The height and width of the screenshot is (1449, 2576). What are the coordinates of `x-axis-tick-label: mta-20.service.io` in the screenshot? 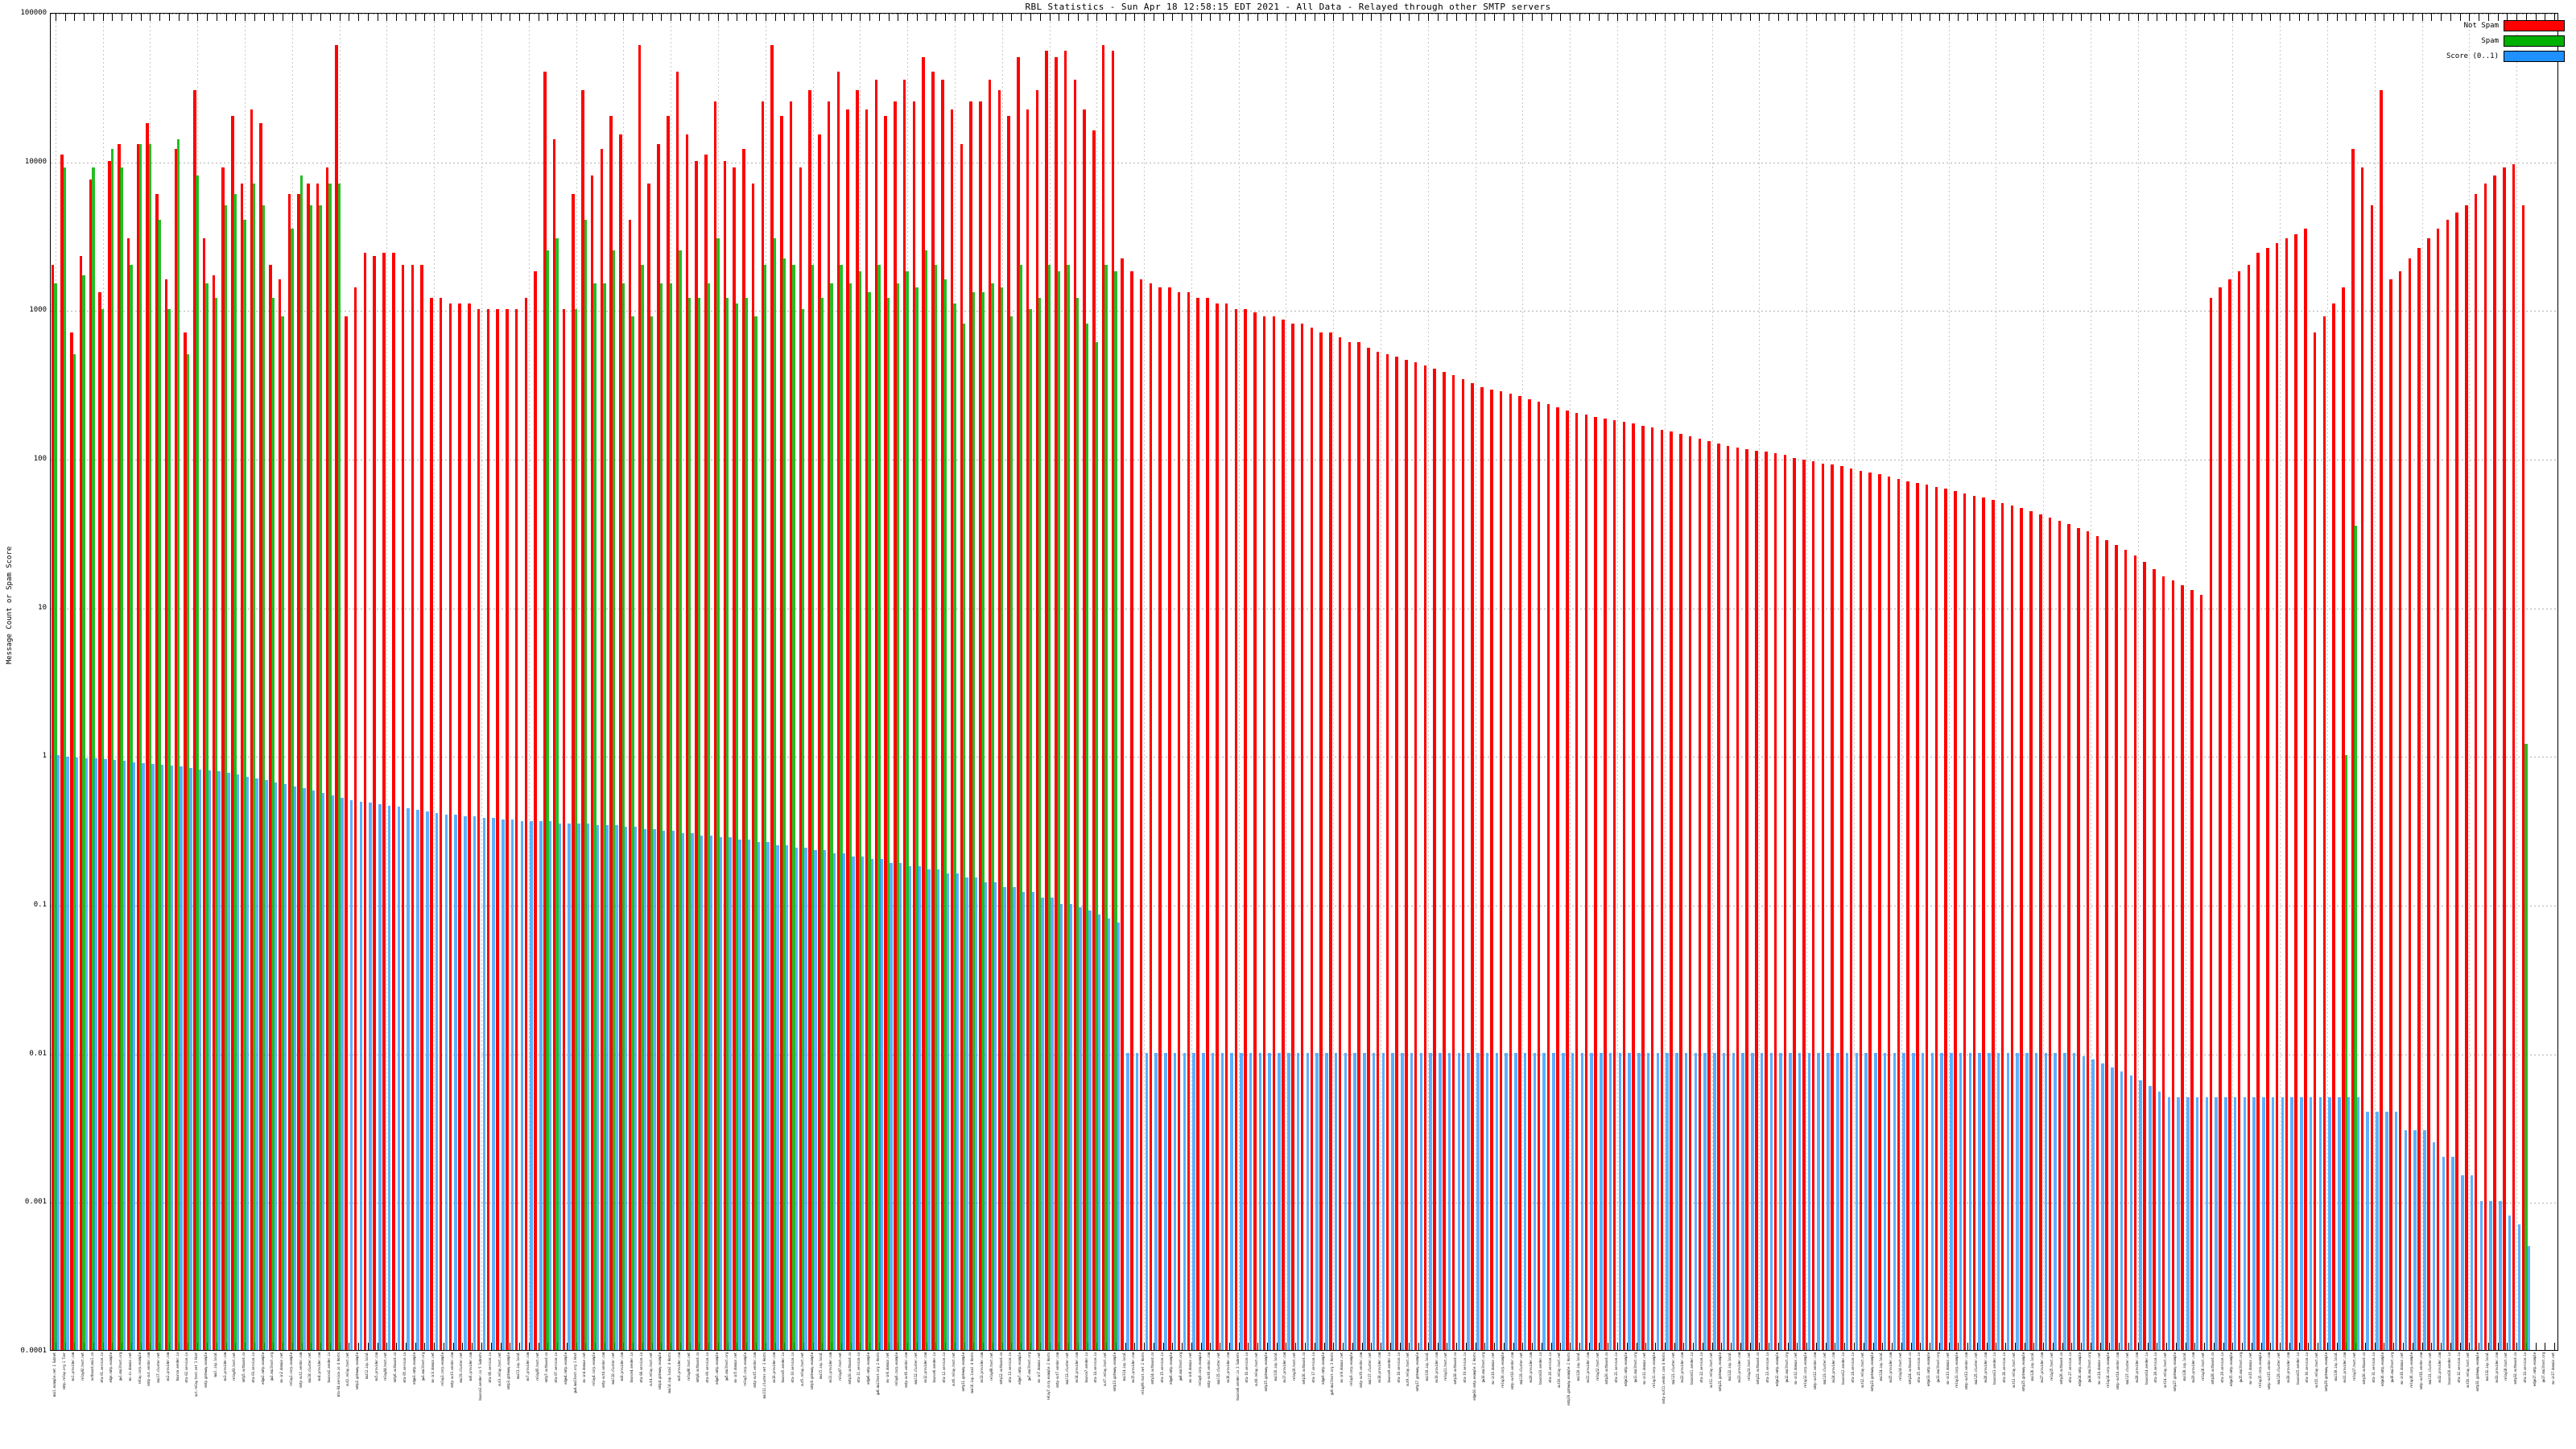 It's located at (1549, 1367).